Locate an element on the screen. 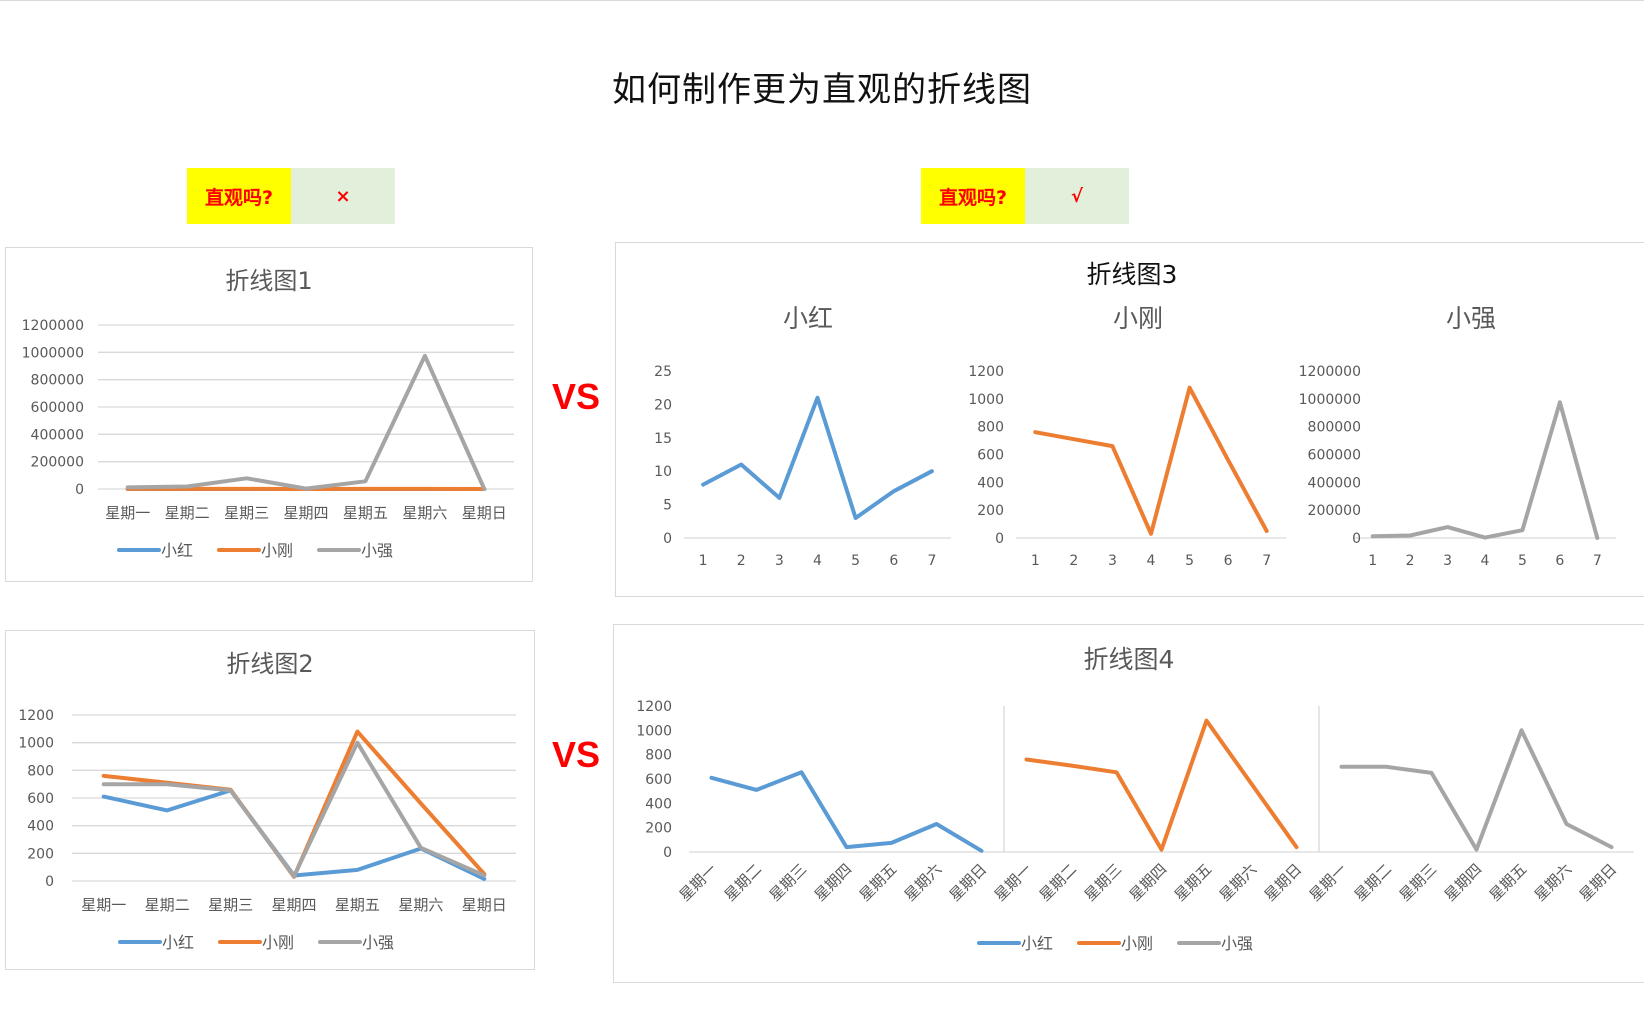 Image resolution: width=1644 pixels, height=1028 pixels. chart4-x-tick-label: 星期四 is located at coordinates (1148, 882).